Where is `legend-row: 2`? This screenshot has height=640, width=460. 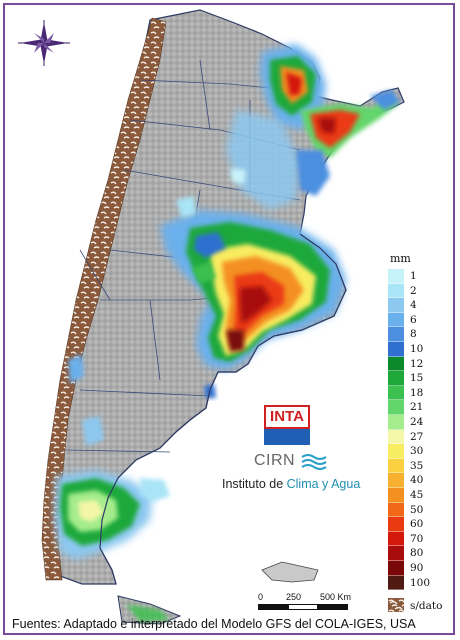
legend-row: 2 is located at coordinates (422, 291).